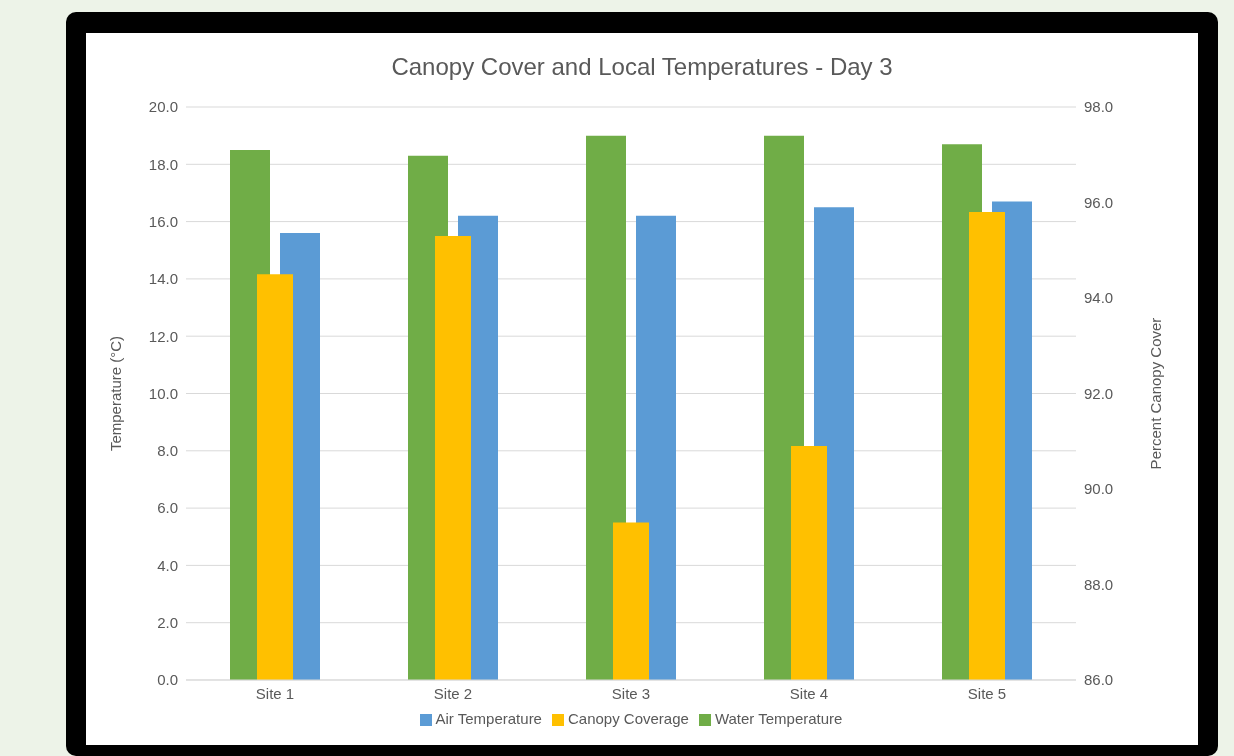  I want to click on chart-title: Canopy Cover and Local Temperatures - Day 3, so click(642, 67).